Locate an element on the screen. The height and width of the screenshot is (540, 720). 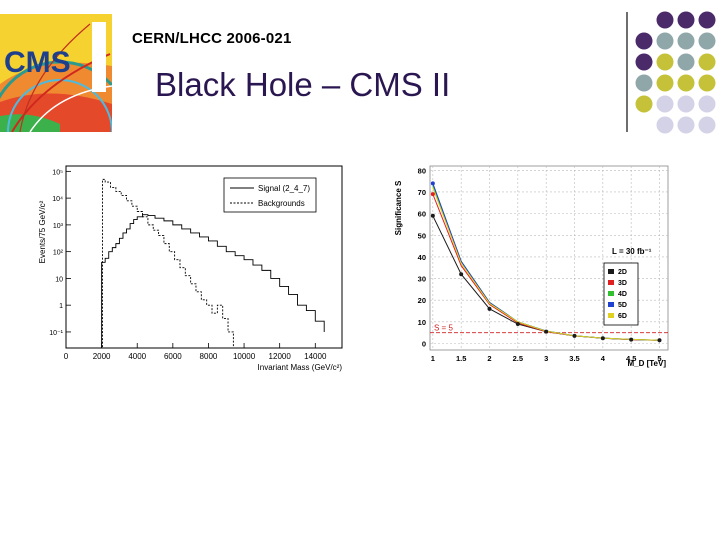
y-tick-label: 60 is located at coordinates (422, 214).